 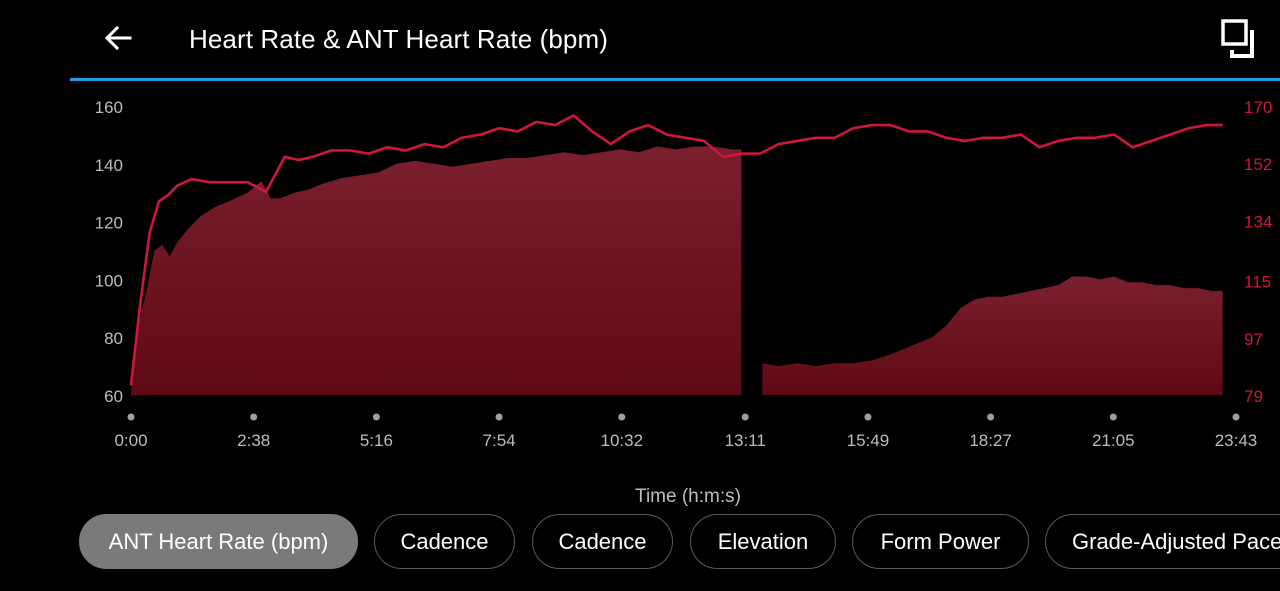 I want to click on chip-label: Grade-Adjusted Pace, so click(x=1176, y=541).